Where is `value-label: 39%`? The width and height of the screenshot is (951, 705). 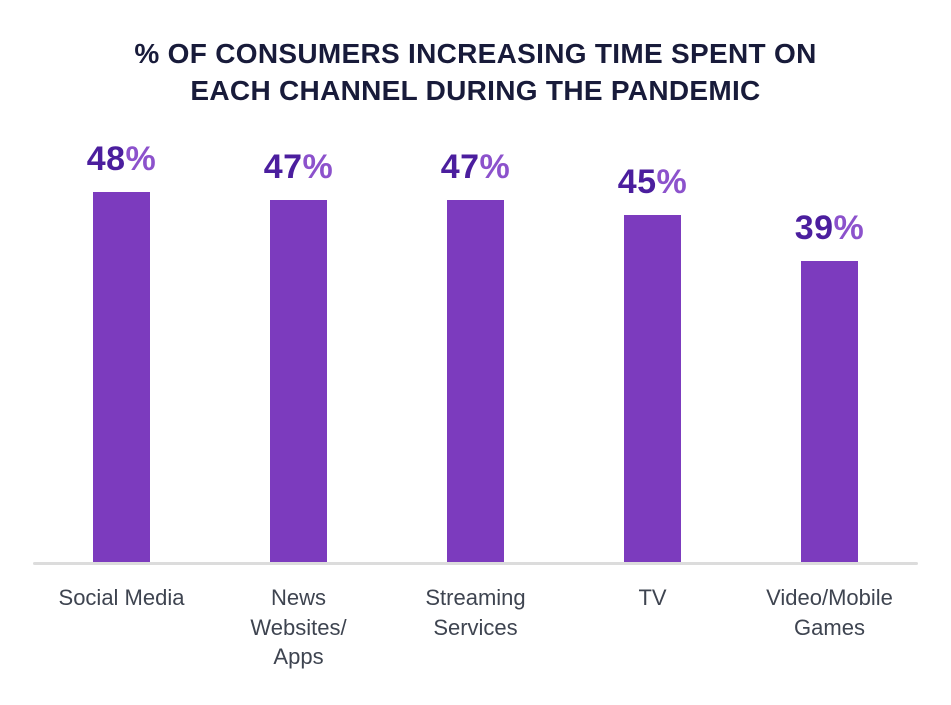
value-label: 39% is located at coordinates (830, 228).